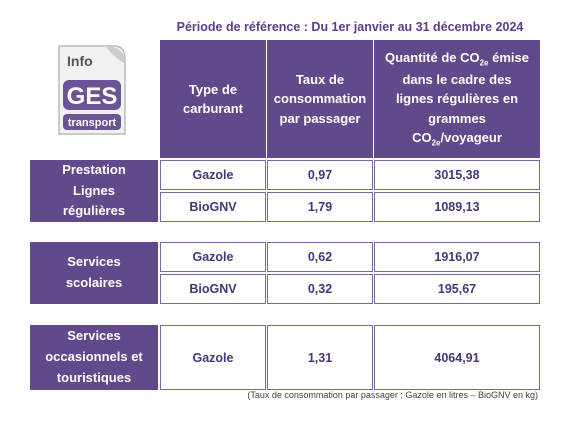 Image resolution: width=571 pixels, height=424 pixels. What do you see at coordinates (320, 175) in the screenshot?
I see `data-cell: 0,97` at bounding box center [320, 175].